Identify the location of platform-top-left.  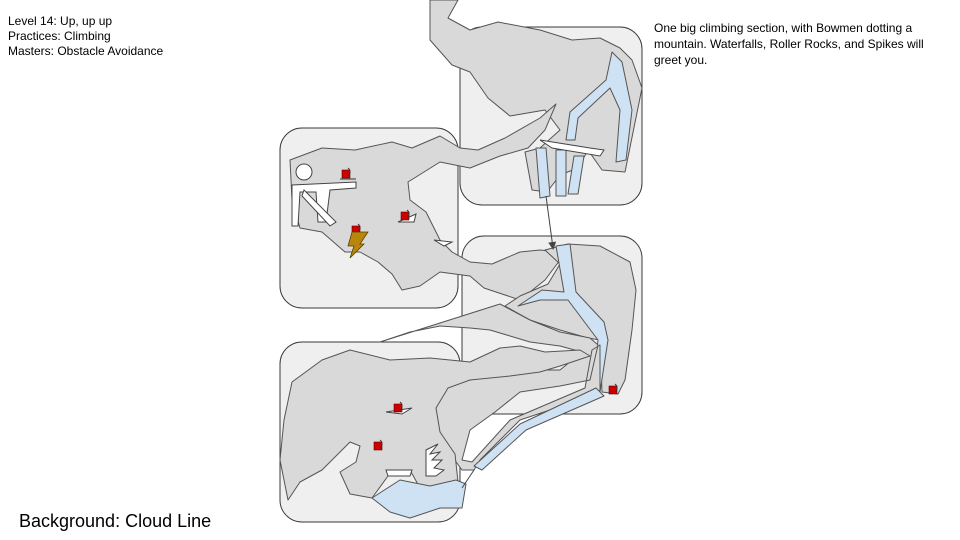
(324, 204).